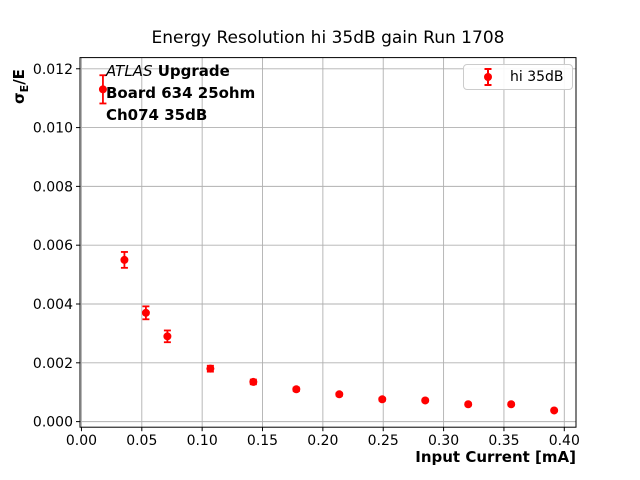  I want to click on errorbar-marker-icon, so click(488, 77).